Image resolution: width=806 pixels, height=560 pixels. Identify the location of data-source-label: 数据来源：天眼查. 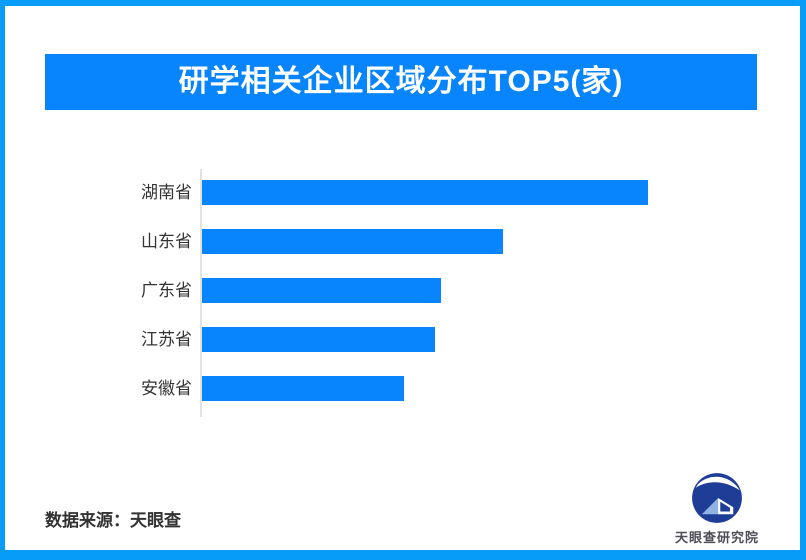
(113, 520).